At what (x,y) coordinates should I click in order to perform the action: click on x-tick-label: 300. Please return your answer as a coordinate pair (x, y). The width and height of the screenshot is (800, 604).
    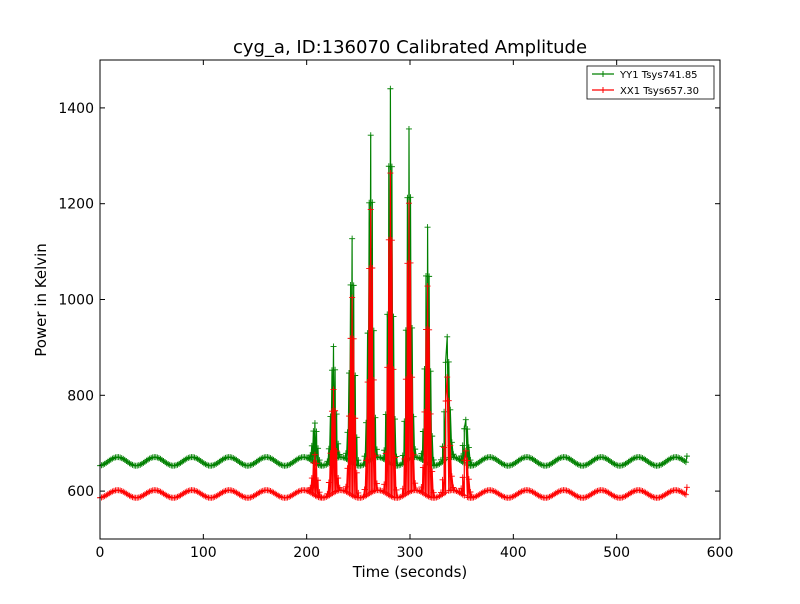
    Looking at the image, I should click on (410, 553).